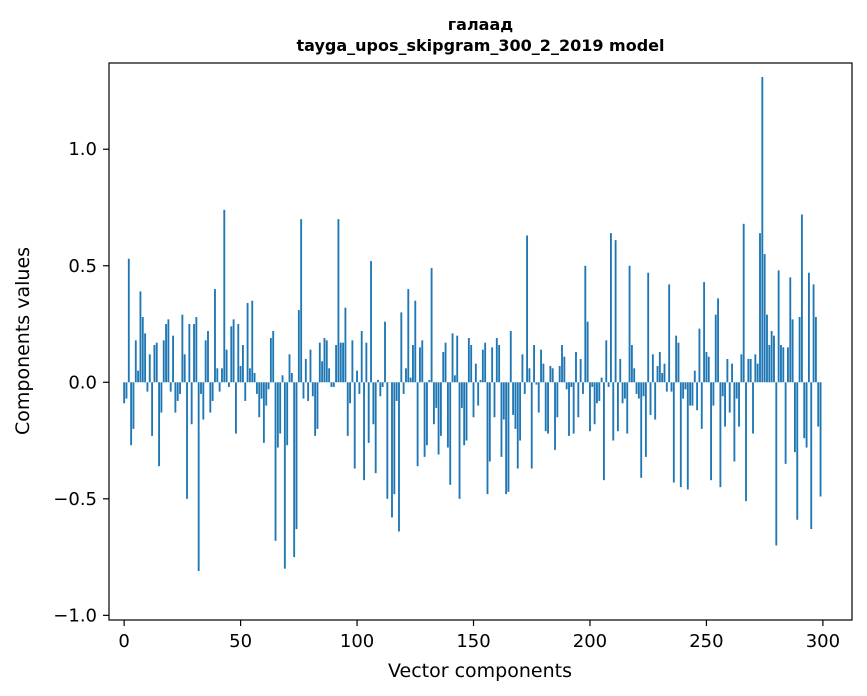 The width and height of the screenshot is (867, 696). What do you see at coordinates (706, 641) in the screenshot?
I see `x-tick-label: 250` at bounding box center [706, 641].